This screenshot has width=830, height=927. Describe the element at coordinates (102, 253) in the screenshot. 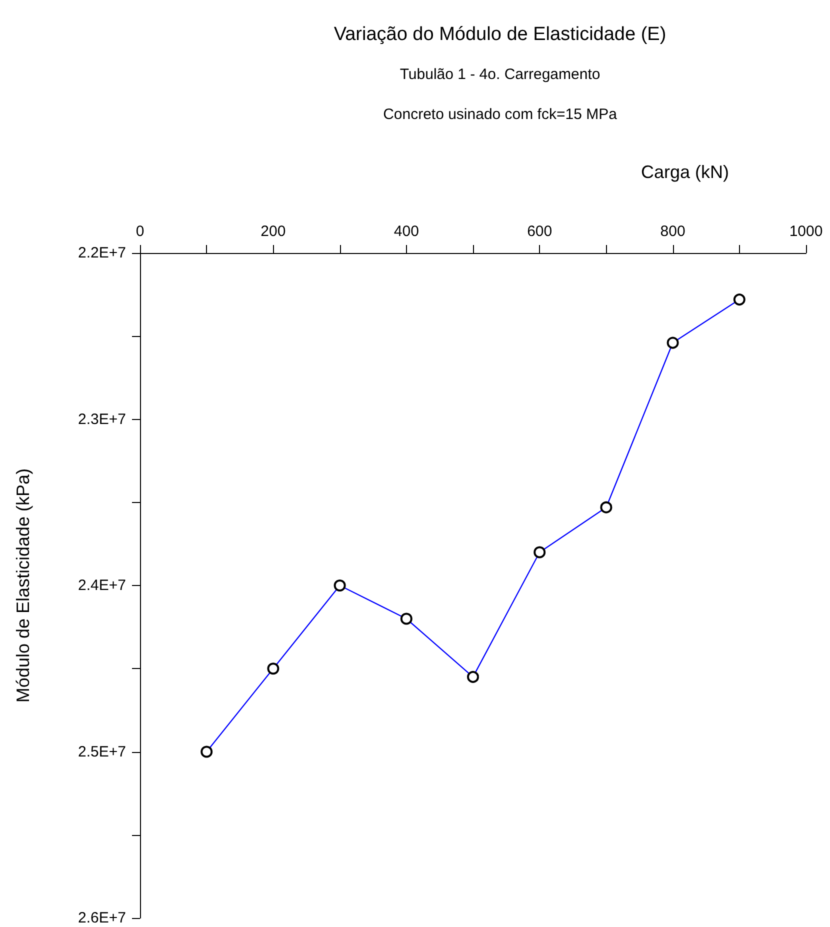

I see `y-tick-label: 2.2E+7` at that location.